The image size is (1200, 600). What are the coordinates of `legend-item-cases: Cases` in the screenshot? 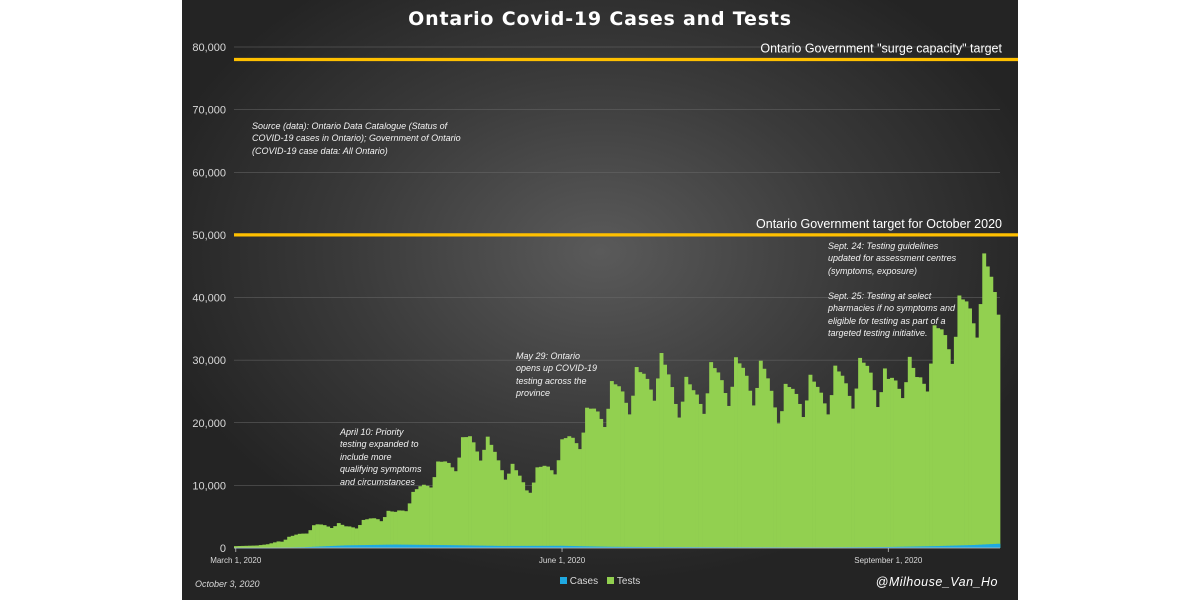 It's located at (579, 581).